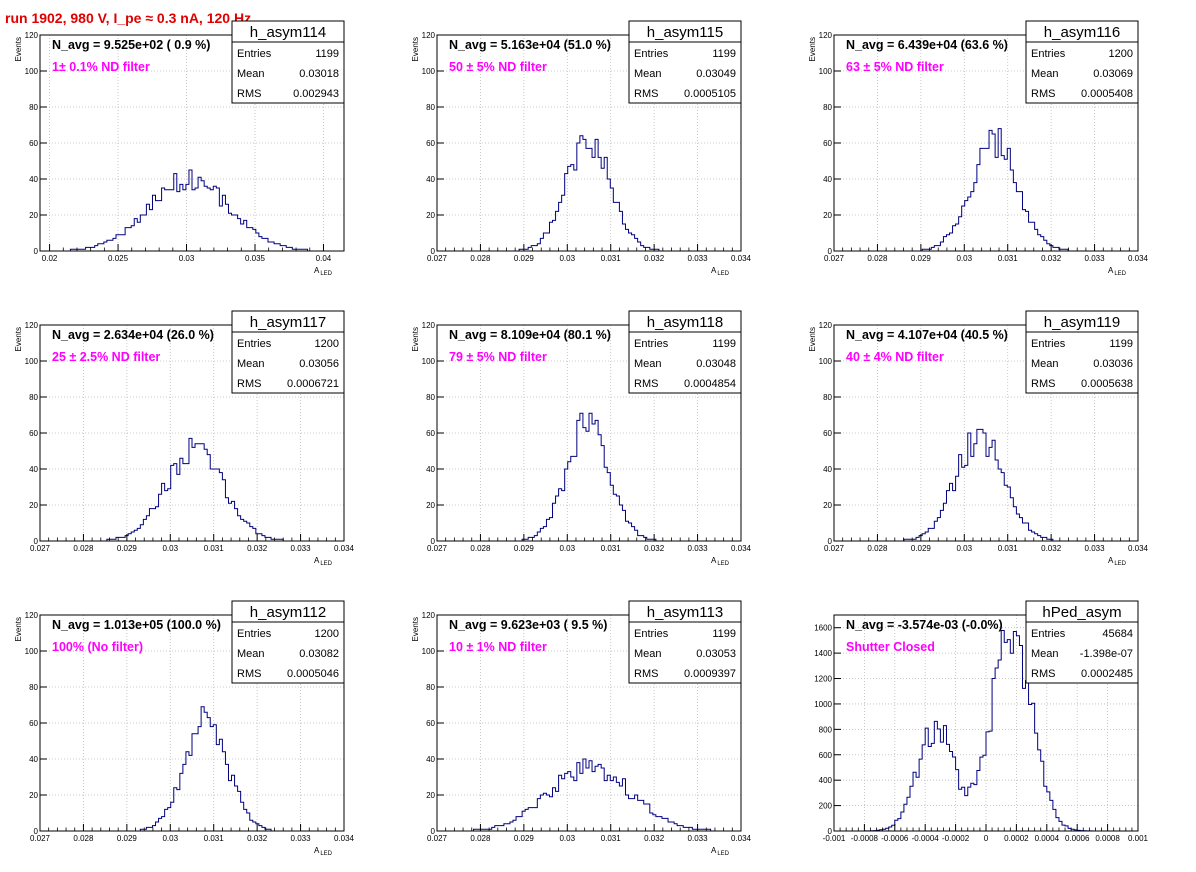 The width and height of the screenshot is (1196, 872). I want to click on histogram-h_asym113, so click(589, 795).